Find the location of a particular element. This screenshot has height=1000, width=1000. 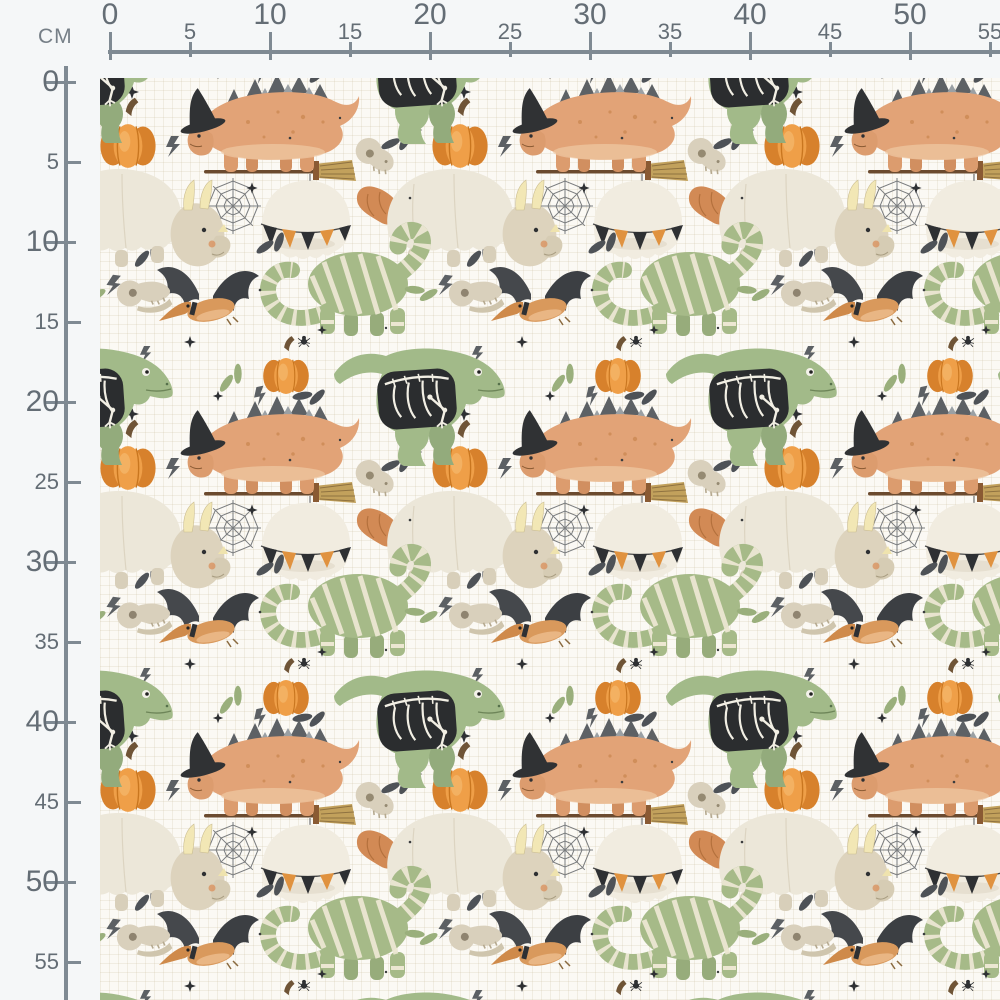

ruler-left-line is located at coordinates (66, 533).